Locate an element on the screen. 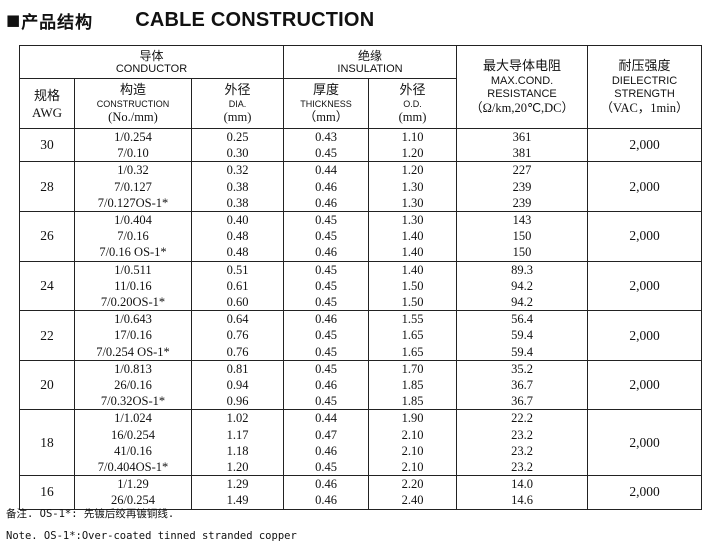 This screenshot has height=547, width=726. awg-cell: 20 is located at coordinates (47, 385).